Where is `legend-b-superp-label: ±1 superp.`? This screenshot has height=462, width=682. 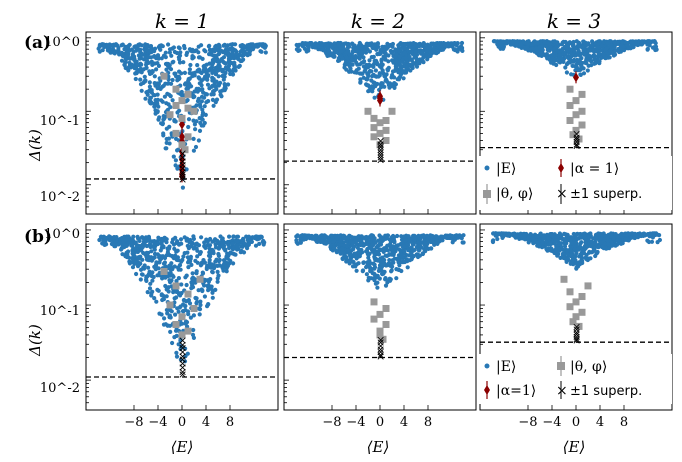 legend-b-superp-label: ±1 superp. is located at coordinates (606, 391).